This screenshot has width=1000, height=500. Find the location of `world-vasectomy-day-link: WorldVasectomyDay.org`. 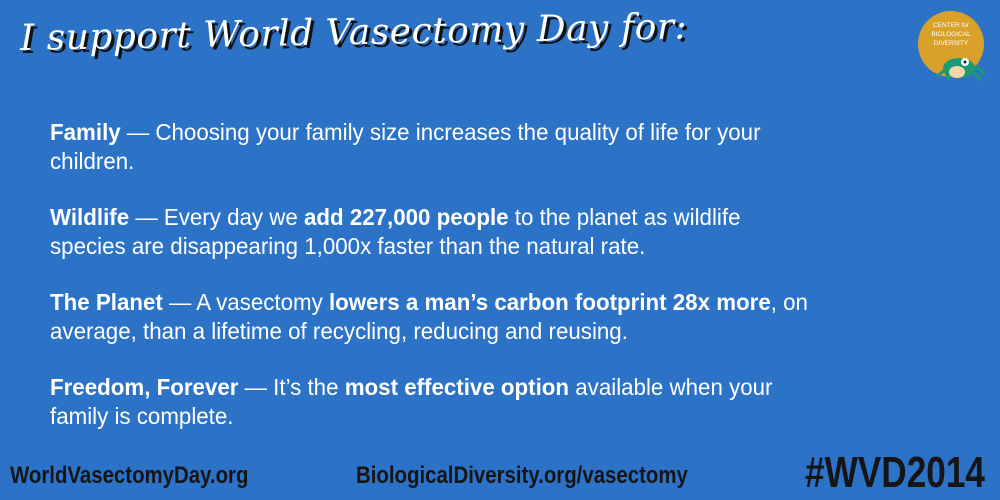

world-vasectomy-day-link: WorldVasectomyDay.org is located at coordinates (129, 475).